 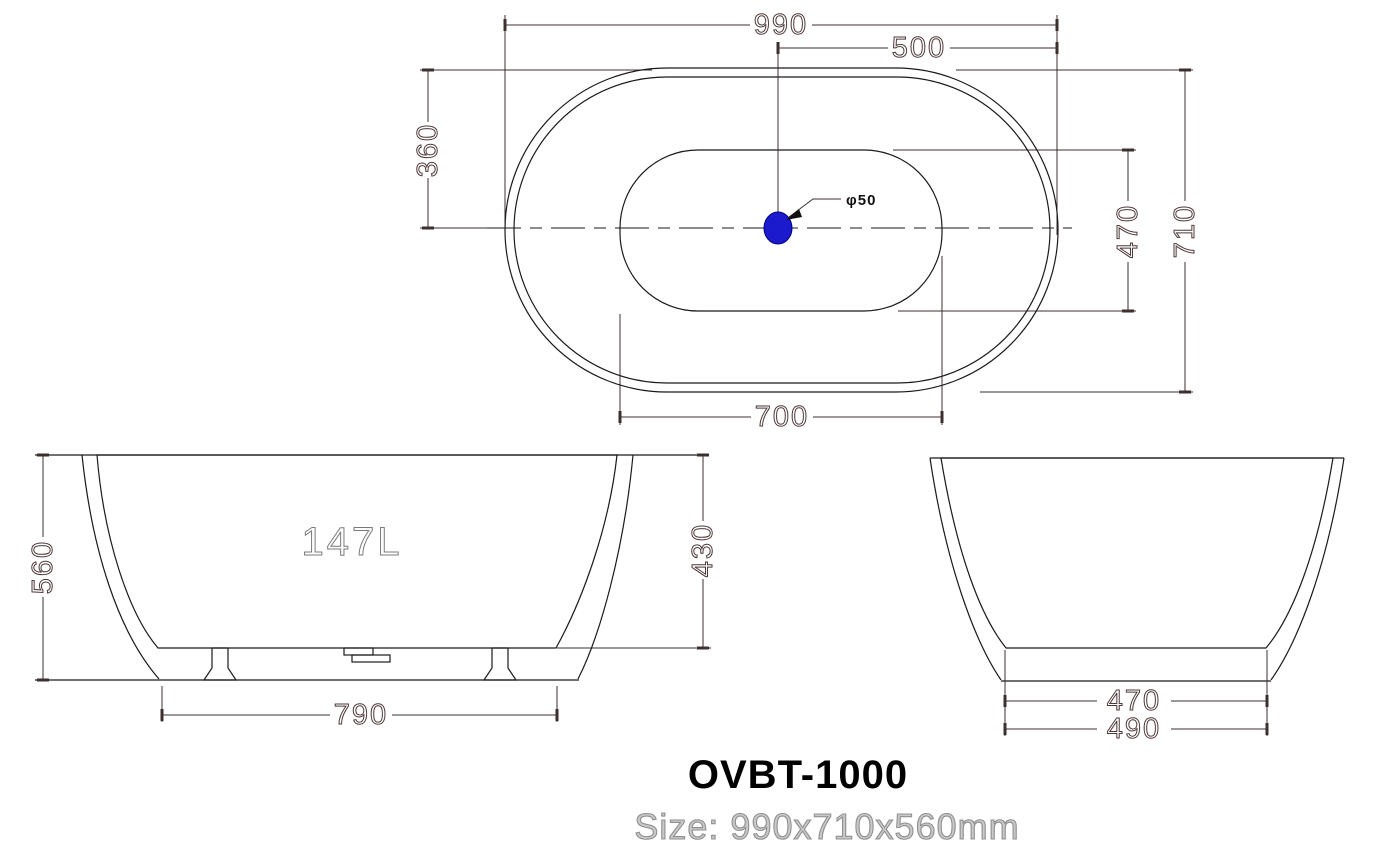 What do you see at coordinates (794, 214) in the screenshot?
I see `drain-leader-arrowhead` at bounding box center [794, 214].